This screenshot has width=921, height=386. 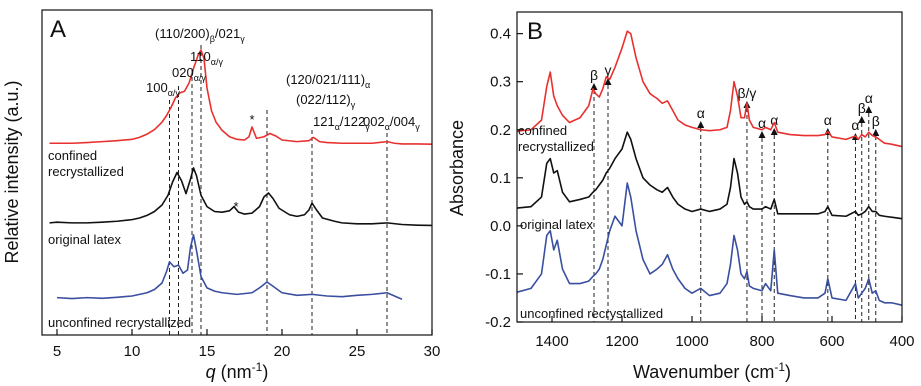 I want to click on panel-label: B, so click(x=535, y=31).